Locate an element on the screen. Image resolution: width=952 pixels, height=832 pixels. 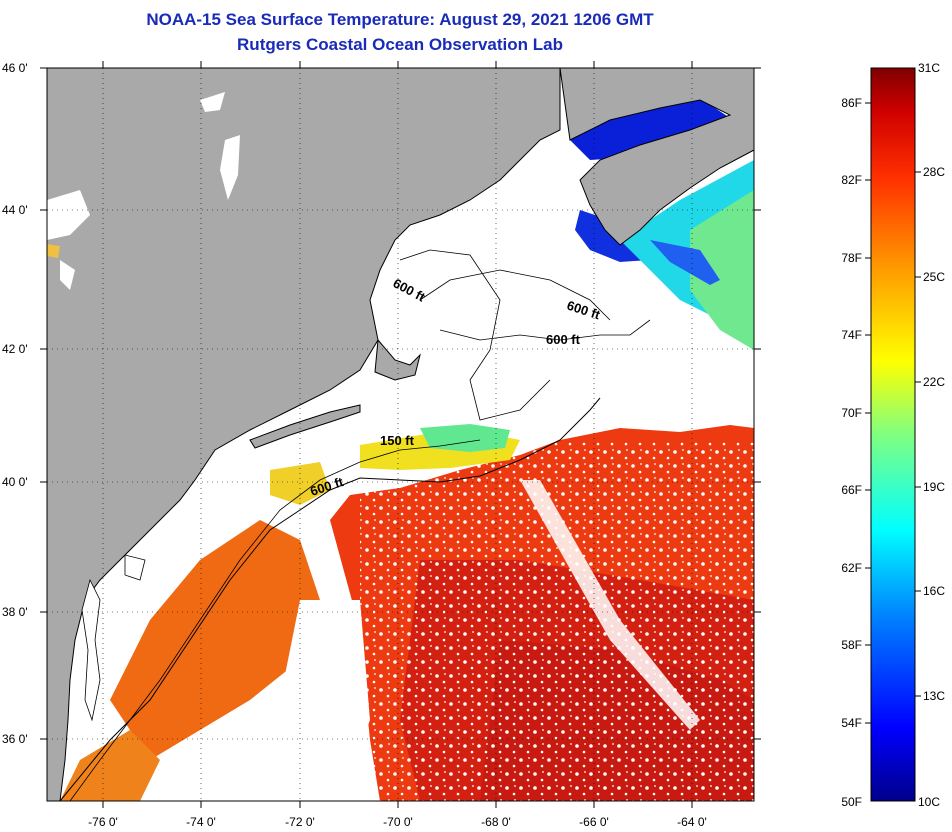
colorbar-c-ticks is located at coordinates (918, 434).